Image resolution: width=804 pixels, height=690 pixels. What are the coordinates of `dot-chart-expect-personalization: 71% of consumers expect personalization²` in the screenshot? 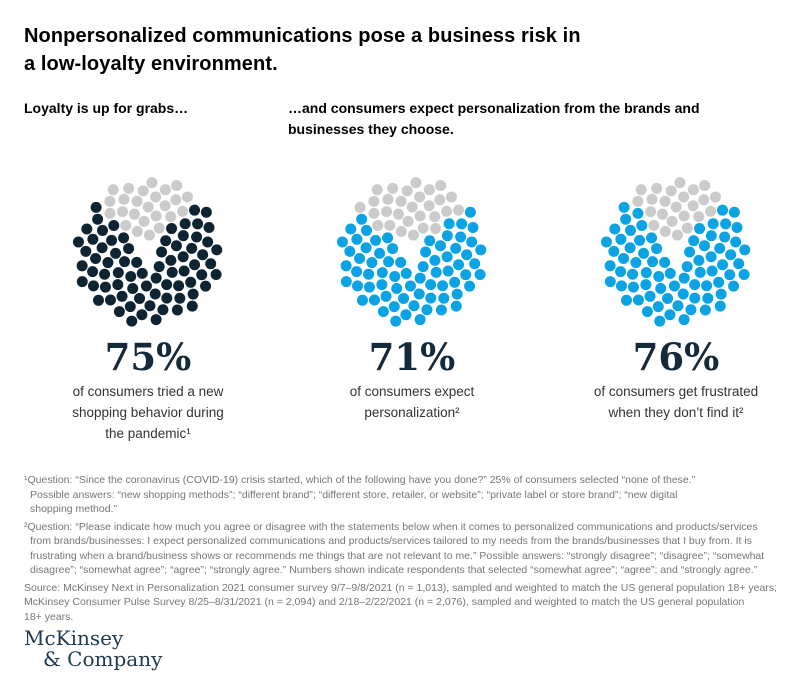 It's located at (412, 308).